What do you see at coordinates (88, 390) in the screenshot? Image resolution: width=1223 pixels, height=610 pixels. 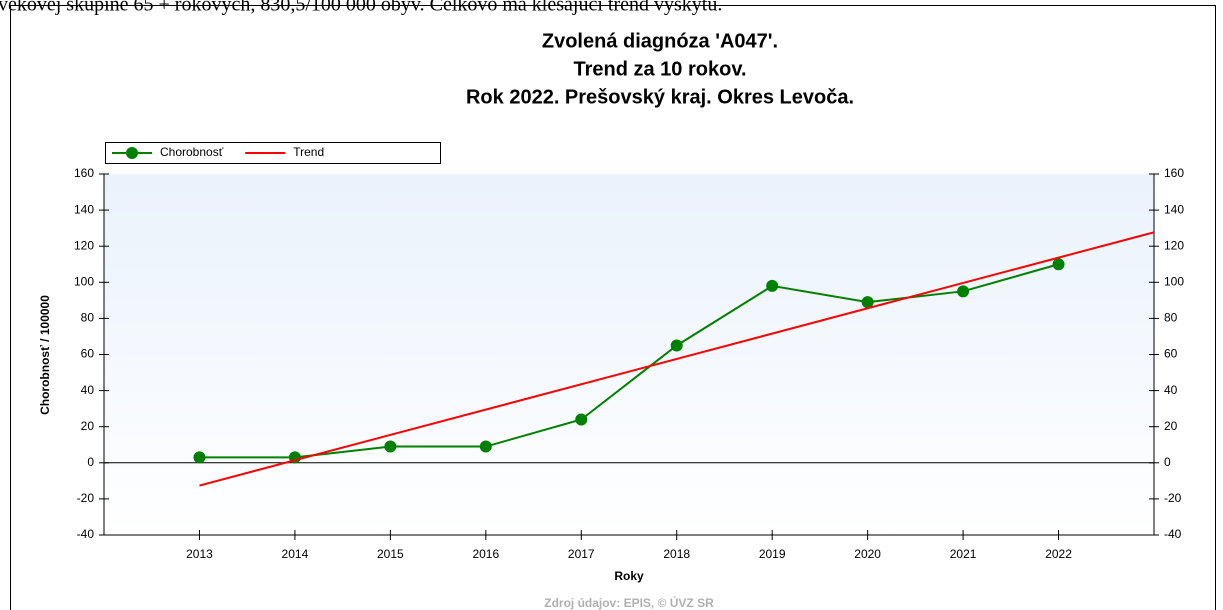 I see `y-tick-label: 40` at bounding box center [88, 390].